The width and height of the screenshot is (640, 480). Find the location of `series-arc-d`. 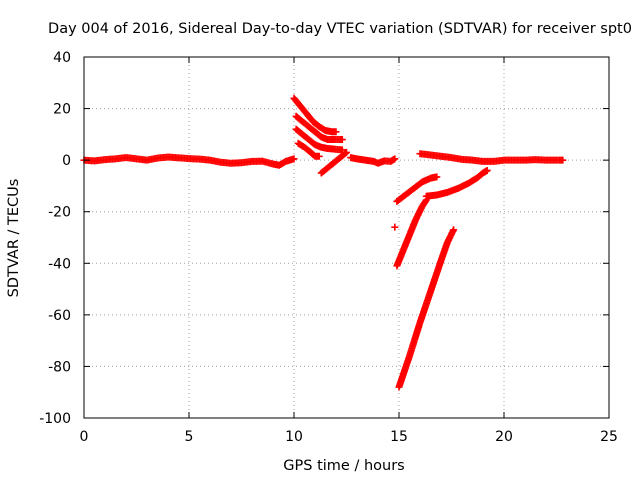

series-arc-d is located at coordinates (308, 149).